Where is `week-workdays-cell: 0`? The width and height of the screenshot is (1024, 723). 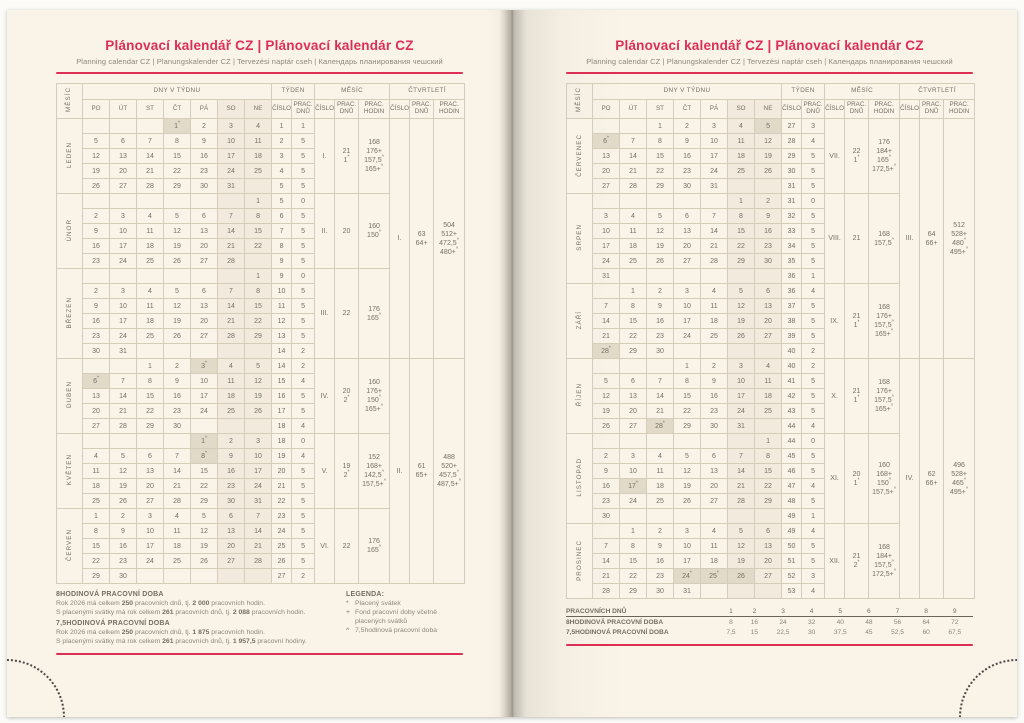 week-workdays-cell: 0 is located at coordinates (303, 276).